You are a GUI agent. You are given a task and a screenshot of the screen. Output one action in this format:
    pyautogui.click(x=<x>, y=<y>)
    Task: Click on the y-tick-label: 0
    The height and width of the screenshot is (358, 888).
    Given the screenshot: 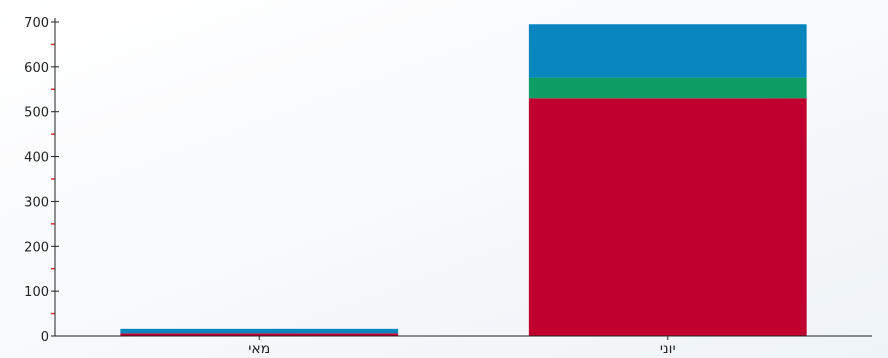 What is the action you would take?
    pyautogui.click(x=45, y=337)
    